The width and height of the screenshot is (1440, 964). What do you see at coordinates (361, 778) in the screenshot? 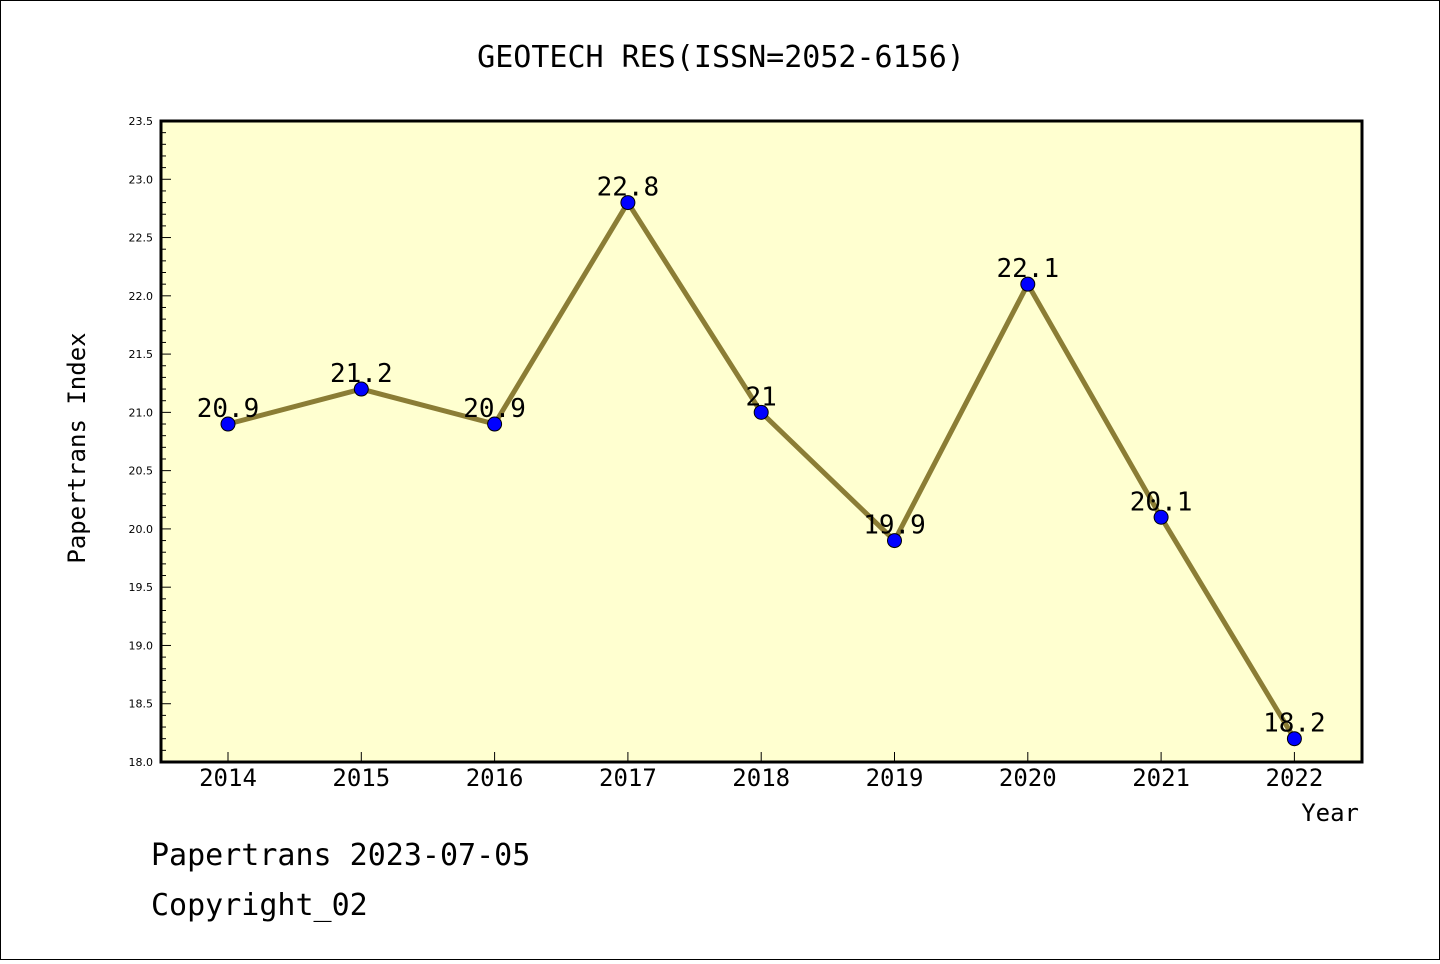
I see `x-tick-label: 2015` at bounding box center [361, 778].